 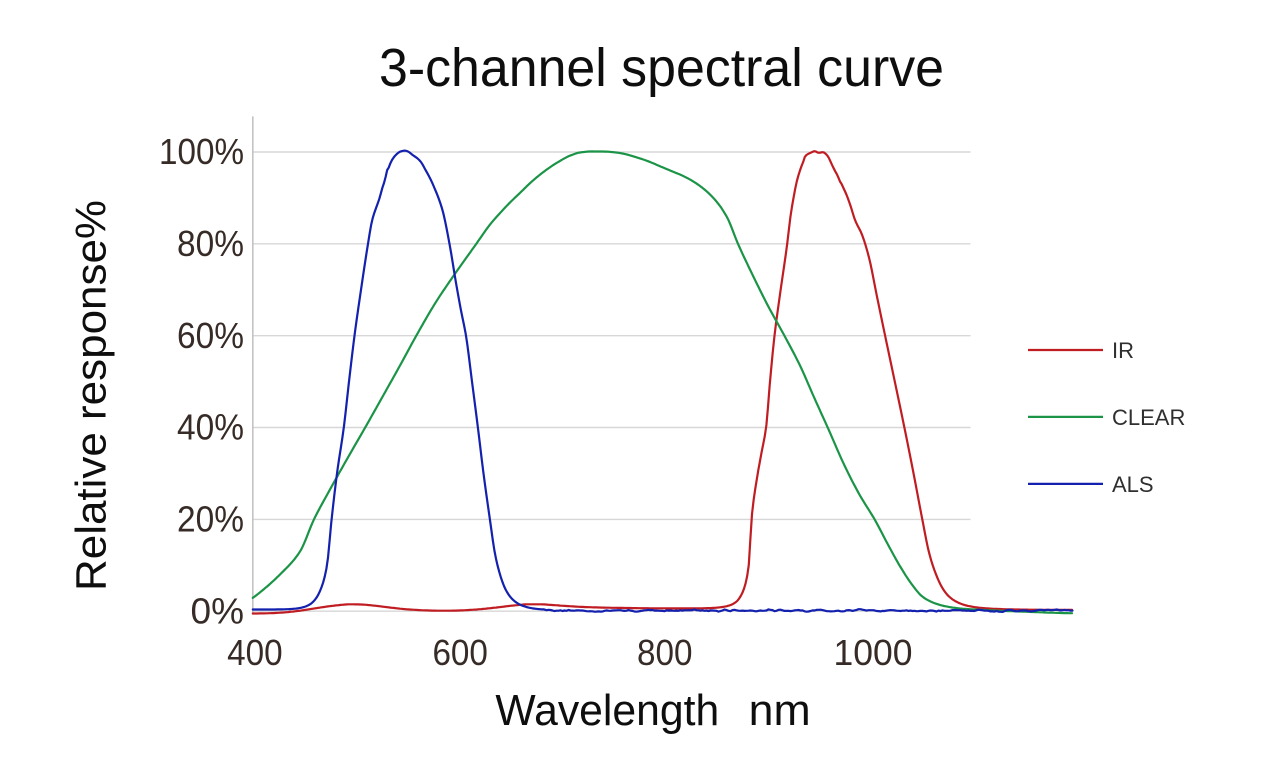 What do you see at coordinates (210, 243) in the screenshot?
I see `svg-text: 80%` at bounding box center [210, 243].